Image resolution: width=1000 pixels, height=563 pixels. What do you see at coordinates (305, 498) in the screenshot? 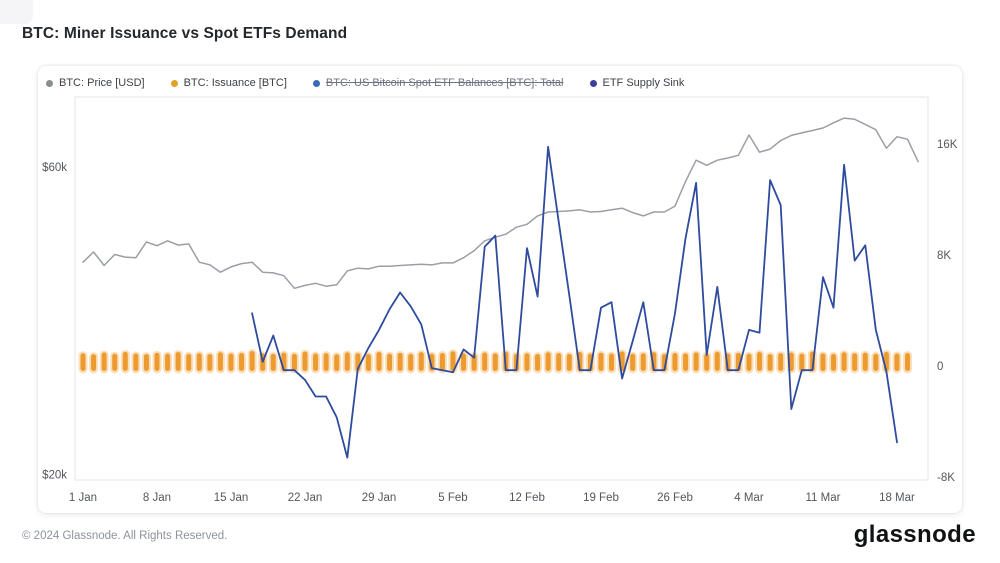
I see `x-axis-tick: 22 Jan` at bounding box center [305, 498].